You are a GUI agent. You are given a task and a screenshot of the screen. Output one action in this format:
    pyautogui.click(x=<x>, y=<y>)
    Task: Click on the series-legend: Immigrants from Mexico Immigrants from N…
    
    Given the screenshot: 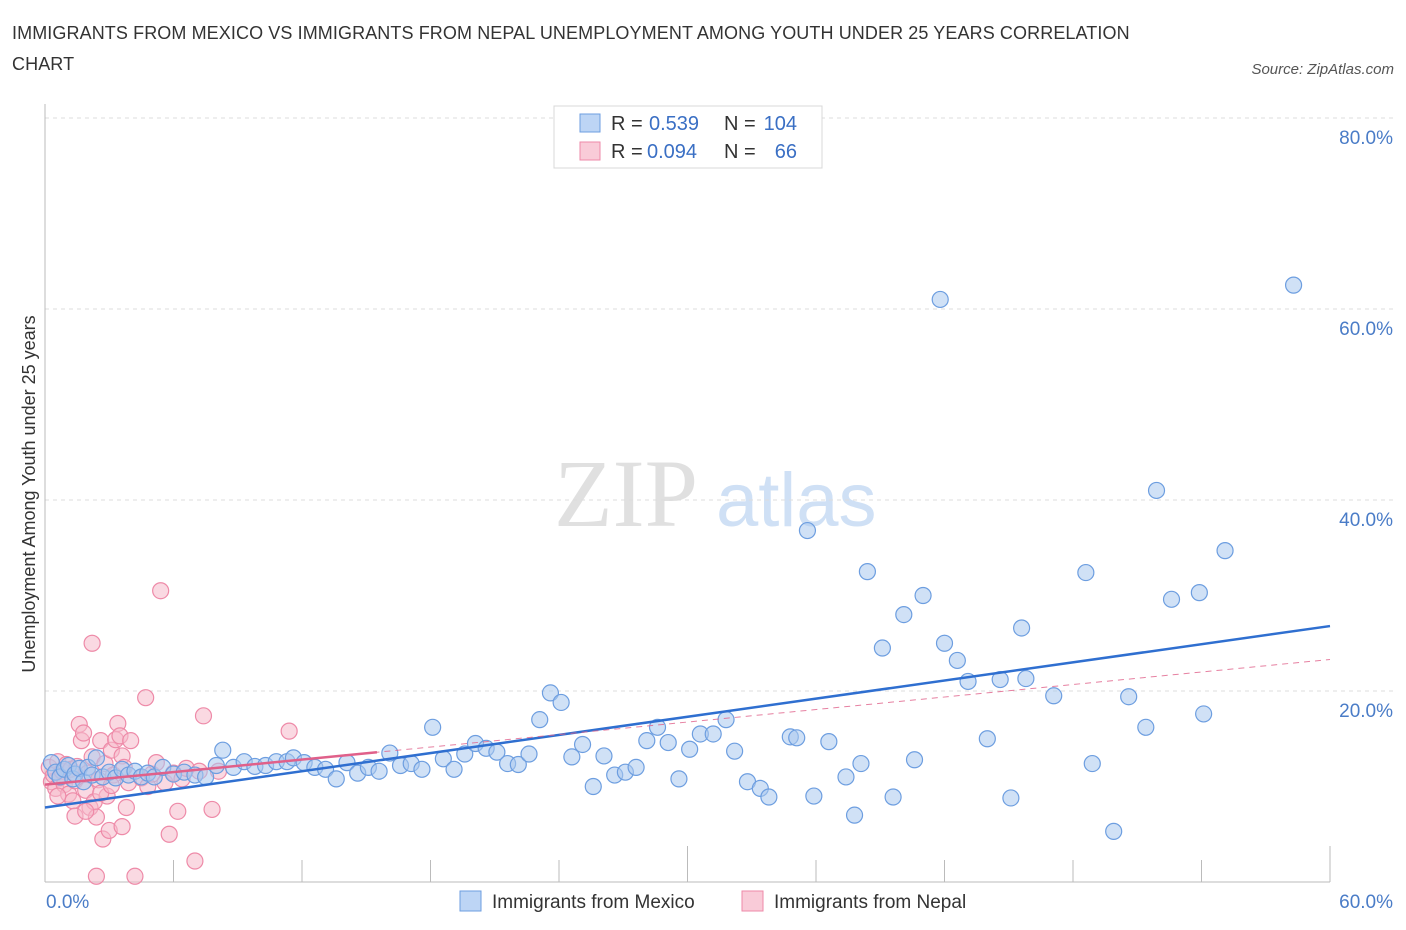 What is the action you would take?
    pyautogui.click(x=712, y=901)
    